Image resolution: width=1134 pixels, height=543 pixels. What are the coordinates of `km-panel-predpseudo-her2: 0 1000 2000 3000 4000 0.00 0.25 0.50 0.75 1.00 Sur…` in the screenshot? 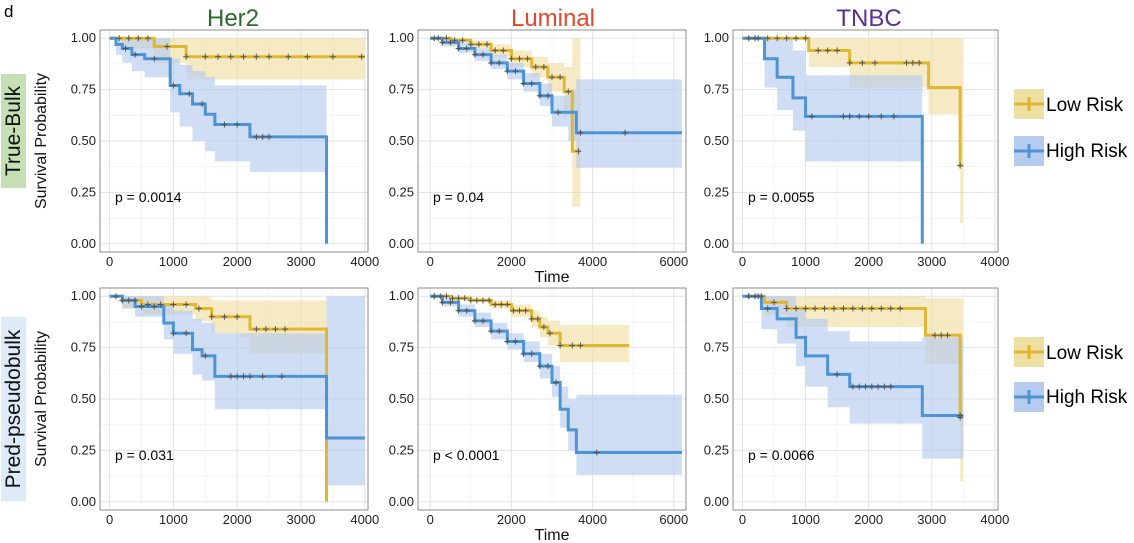 It's located at (206, 407).